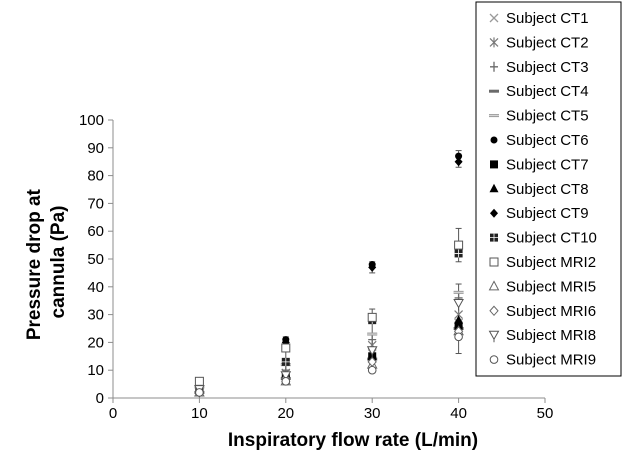  Describe the element at coordinates (551, 238) in the screenshot. I see `legend-label: Subject CT10` at that location.